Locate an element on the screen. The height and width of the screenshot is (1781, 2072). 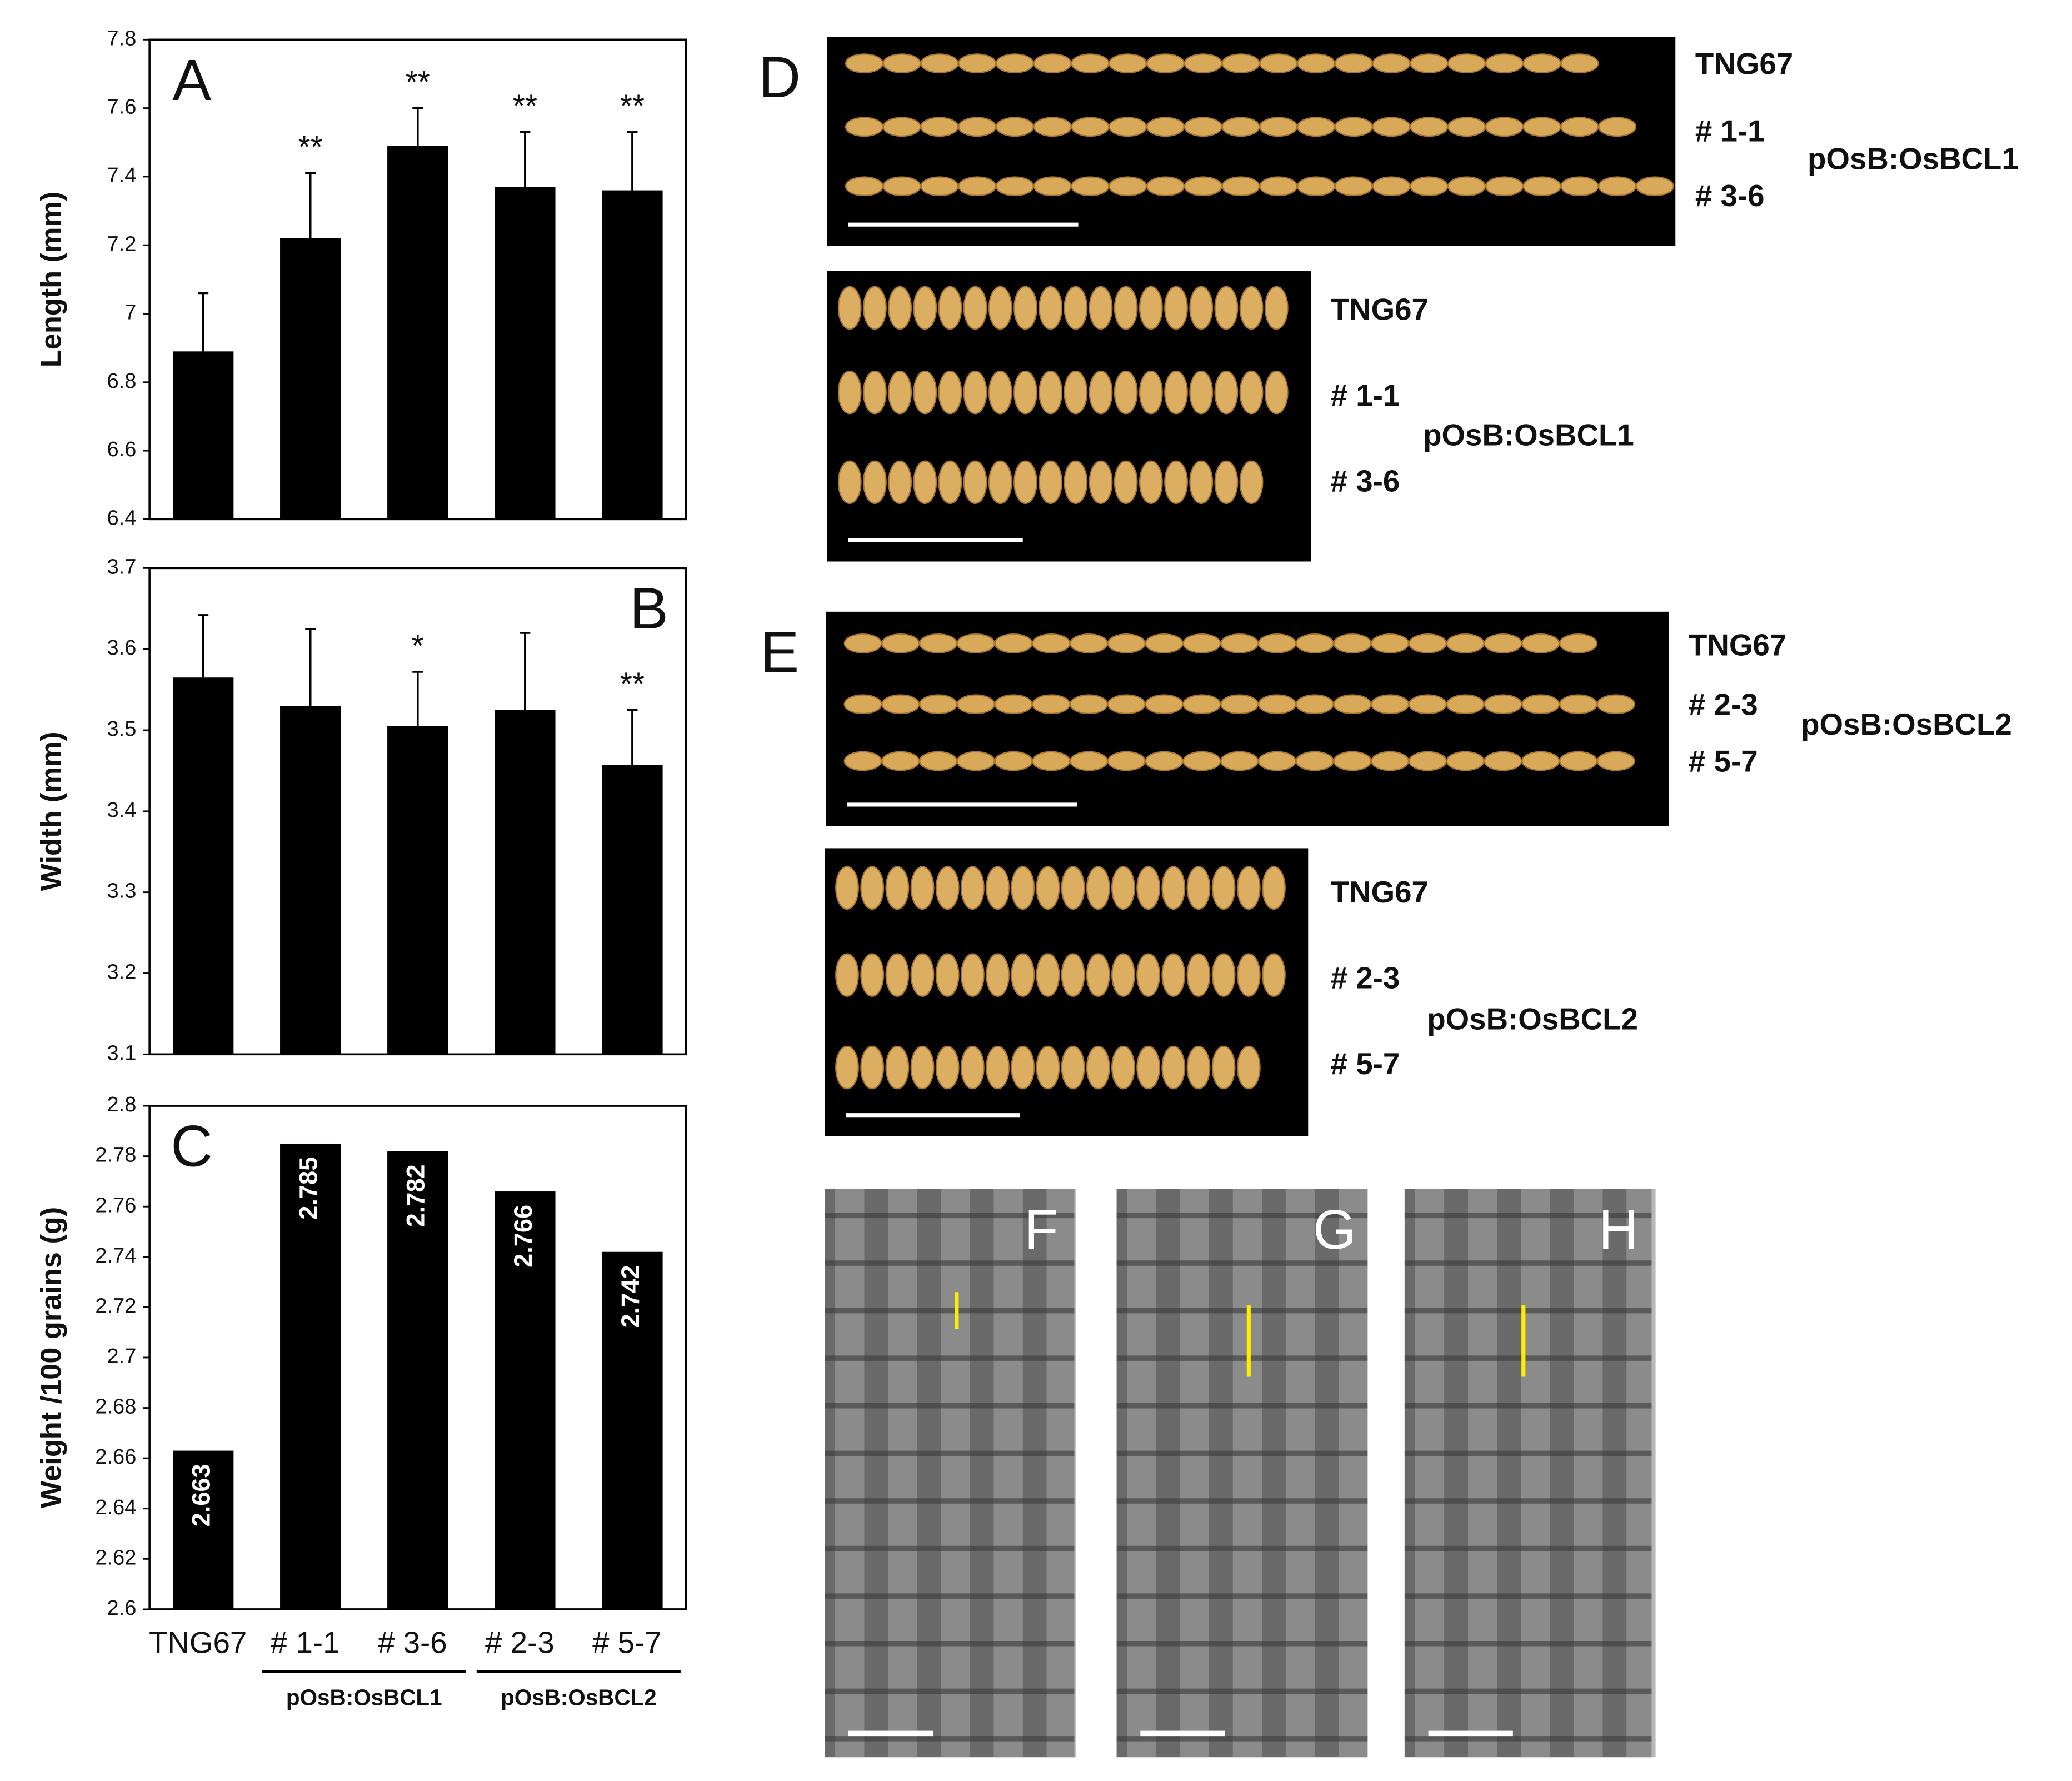
panel-label: D is located at coordinates (779, 78).